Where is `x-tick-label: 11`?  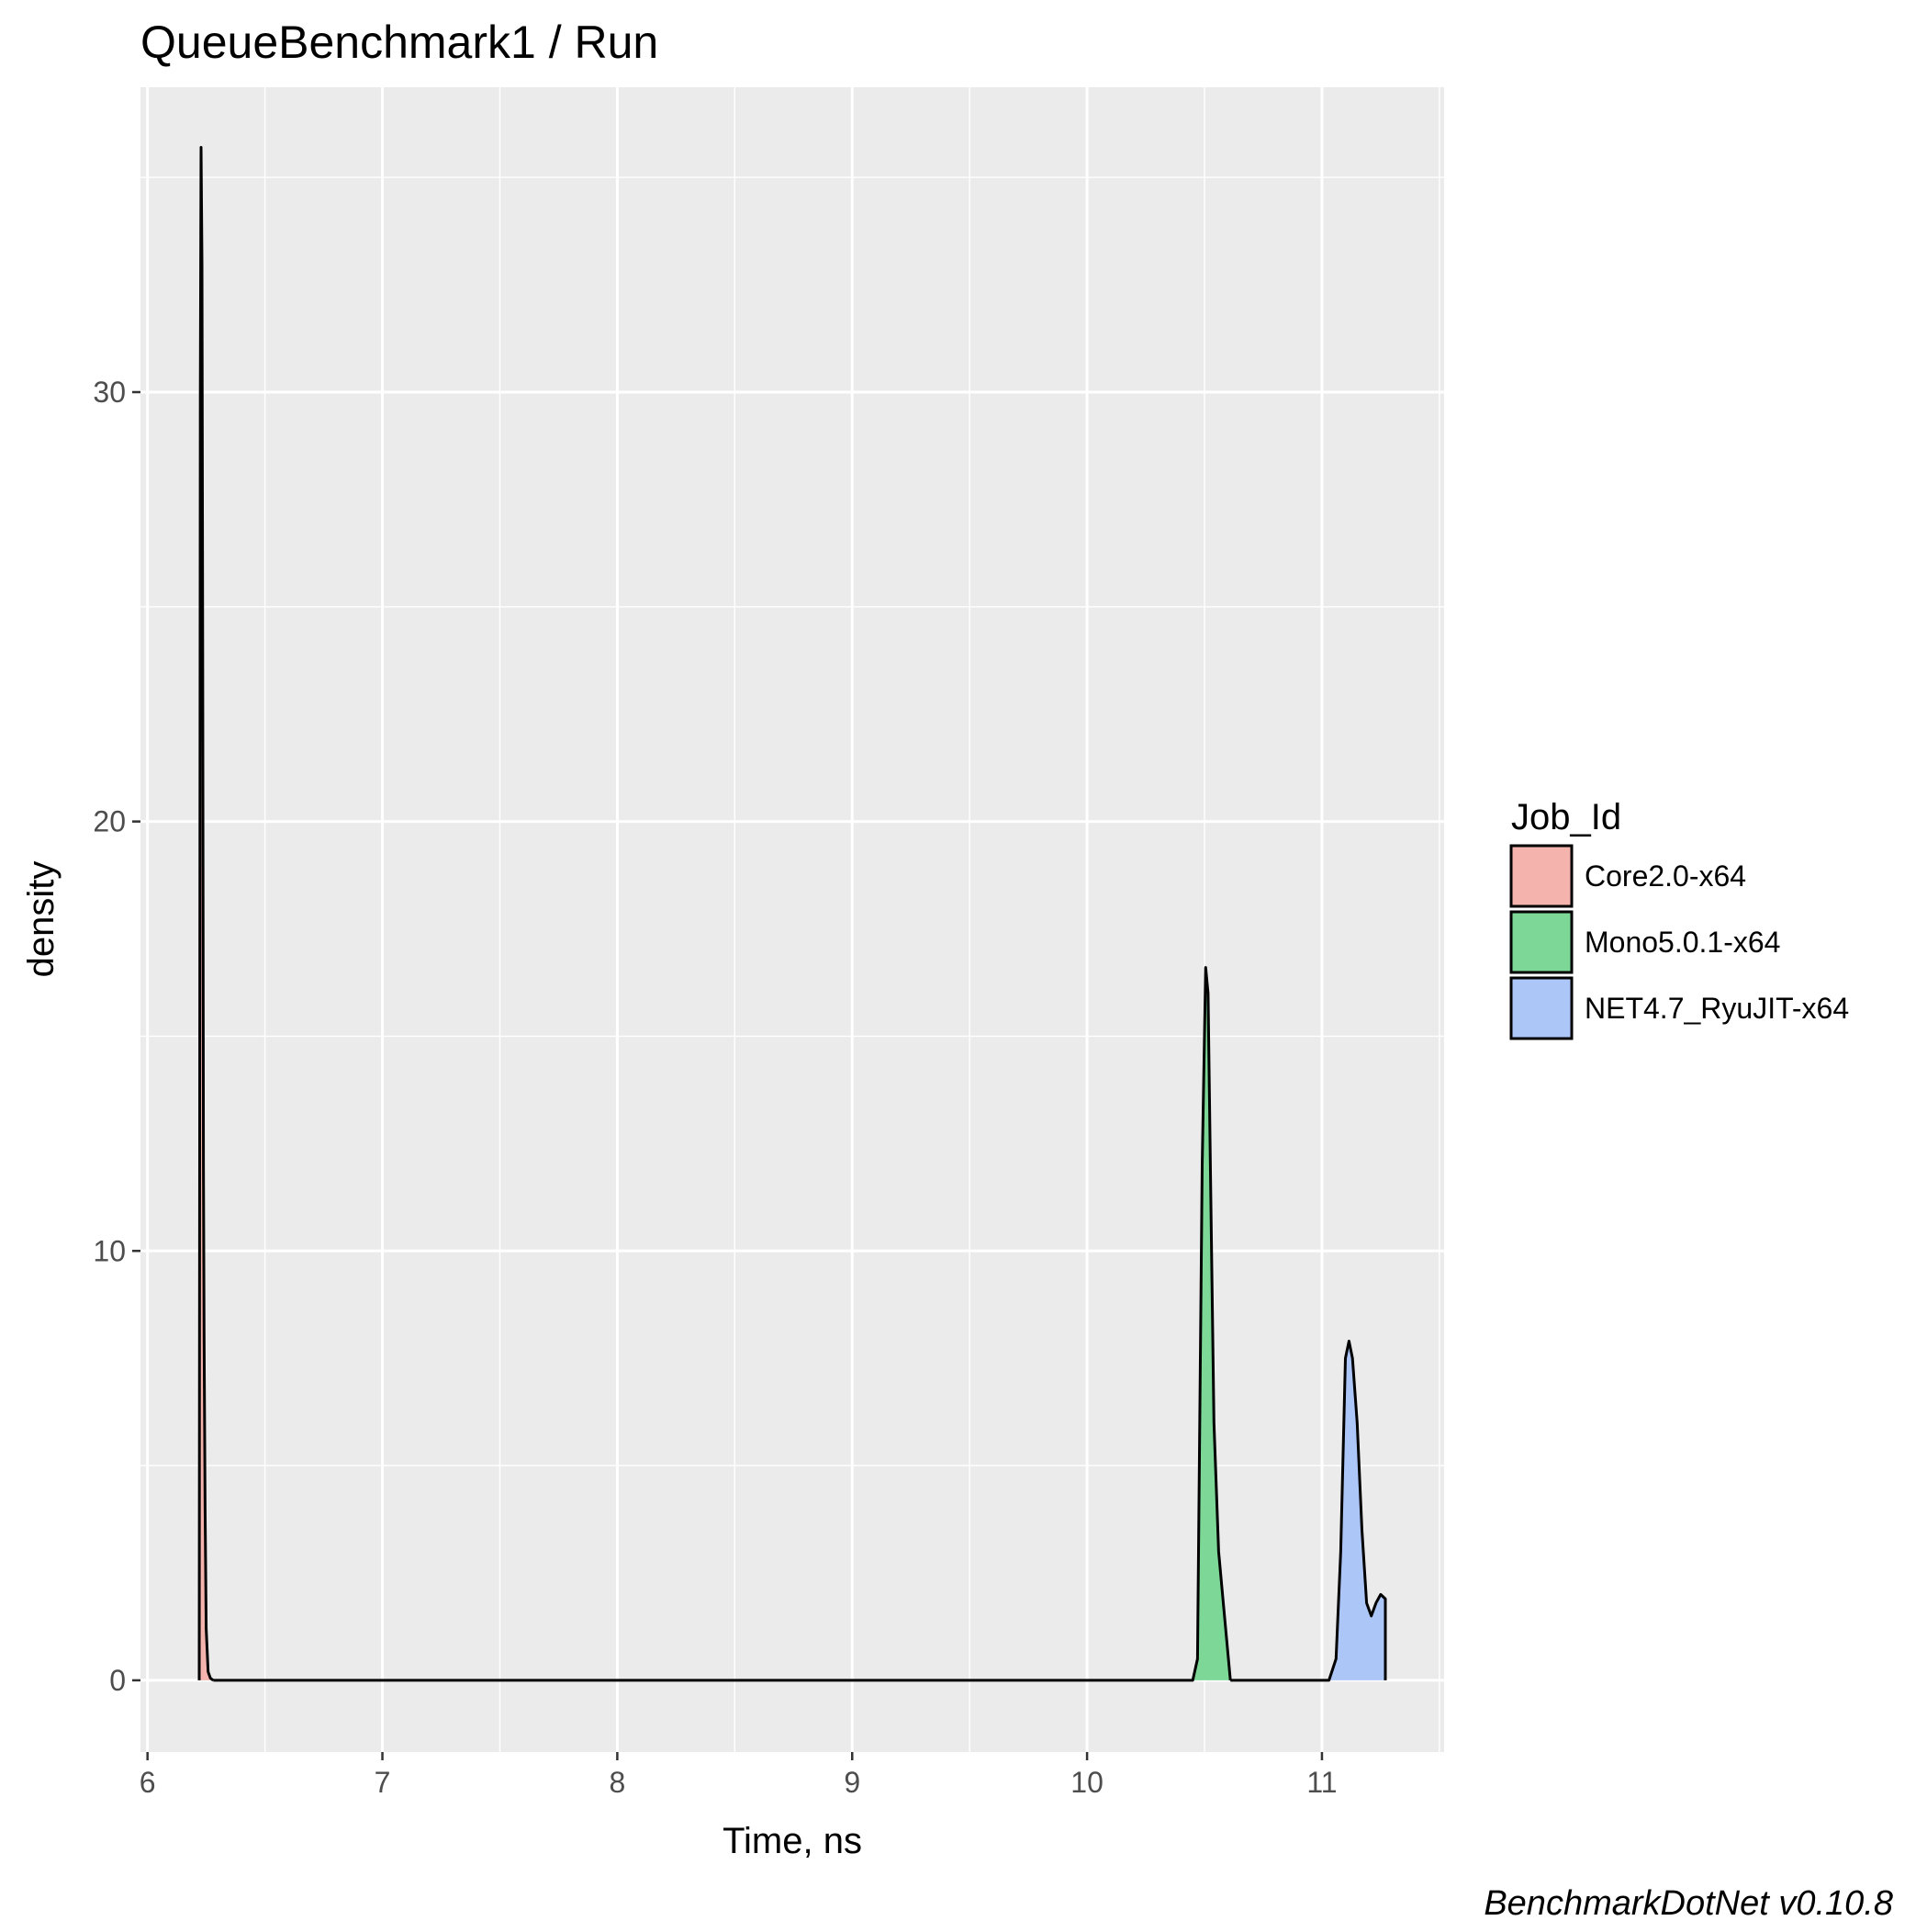
x-tick-label: 11 is located at coordinates (1321, 1782).